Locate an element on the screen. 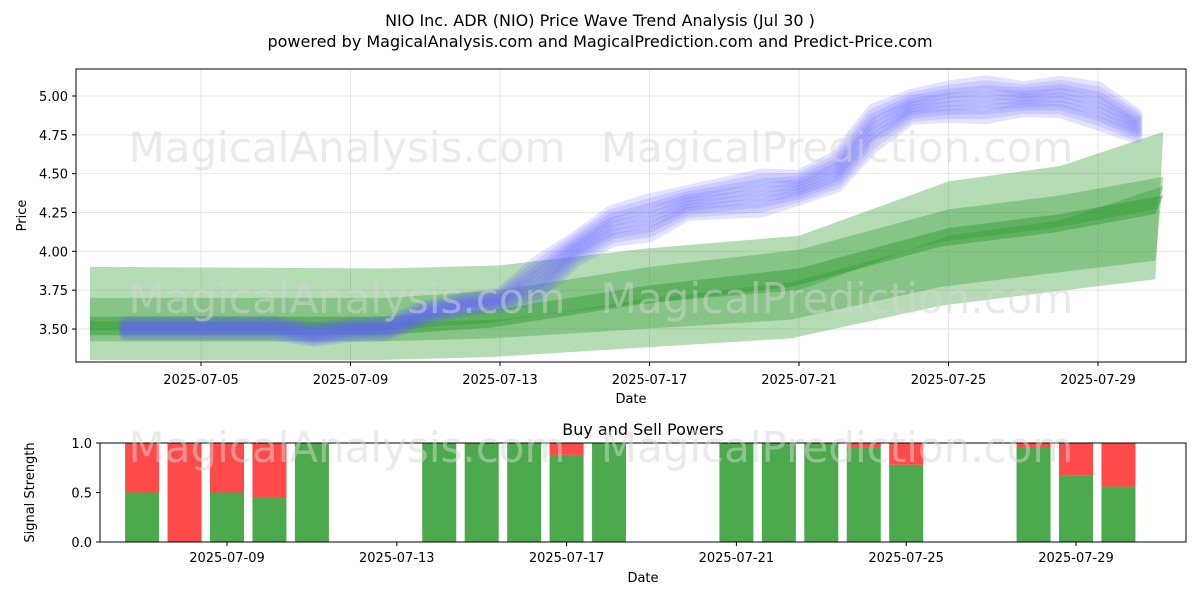 The image size is (1200, 604). watermark-right-mid: MagicalPrediction.com is located at coordinates (837, 298).